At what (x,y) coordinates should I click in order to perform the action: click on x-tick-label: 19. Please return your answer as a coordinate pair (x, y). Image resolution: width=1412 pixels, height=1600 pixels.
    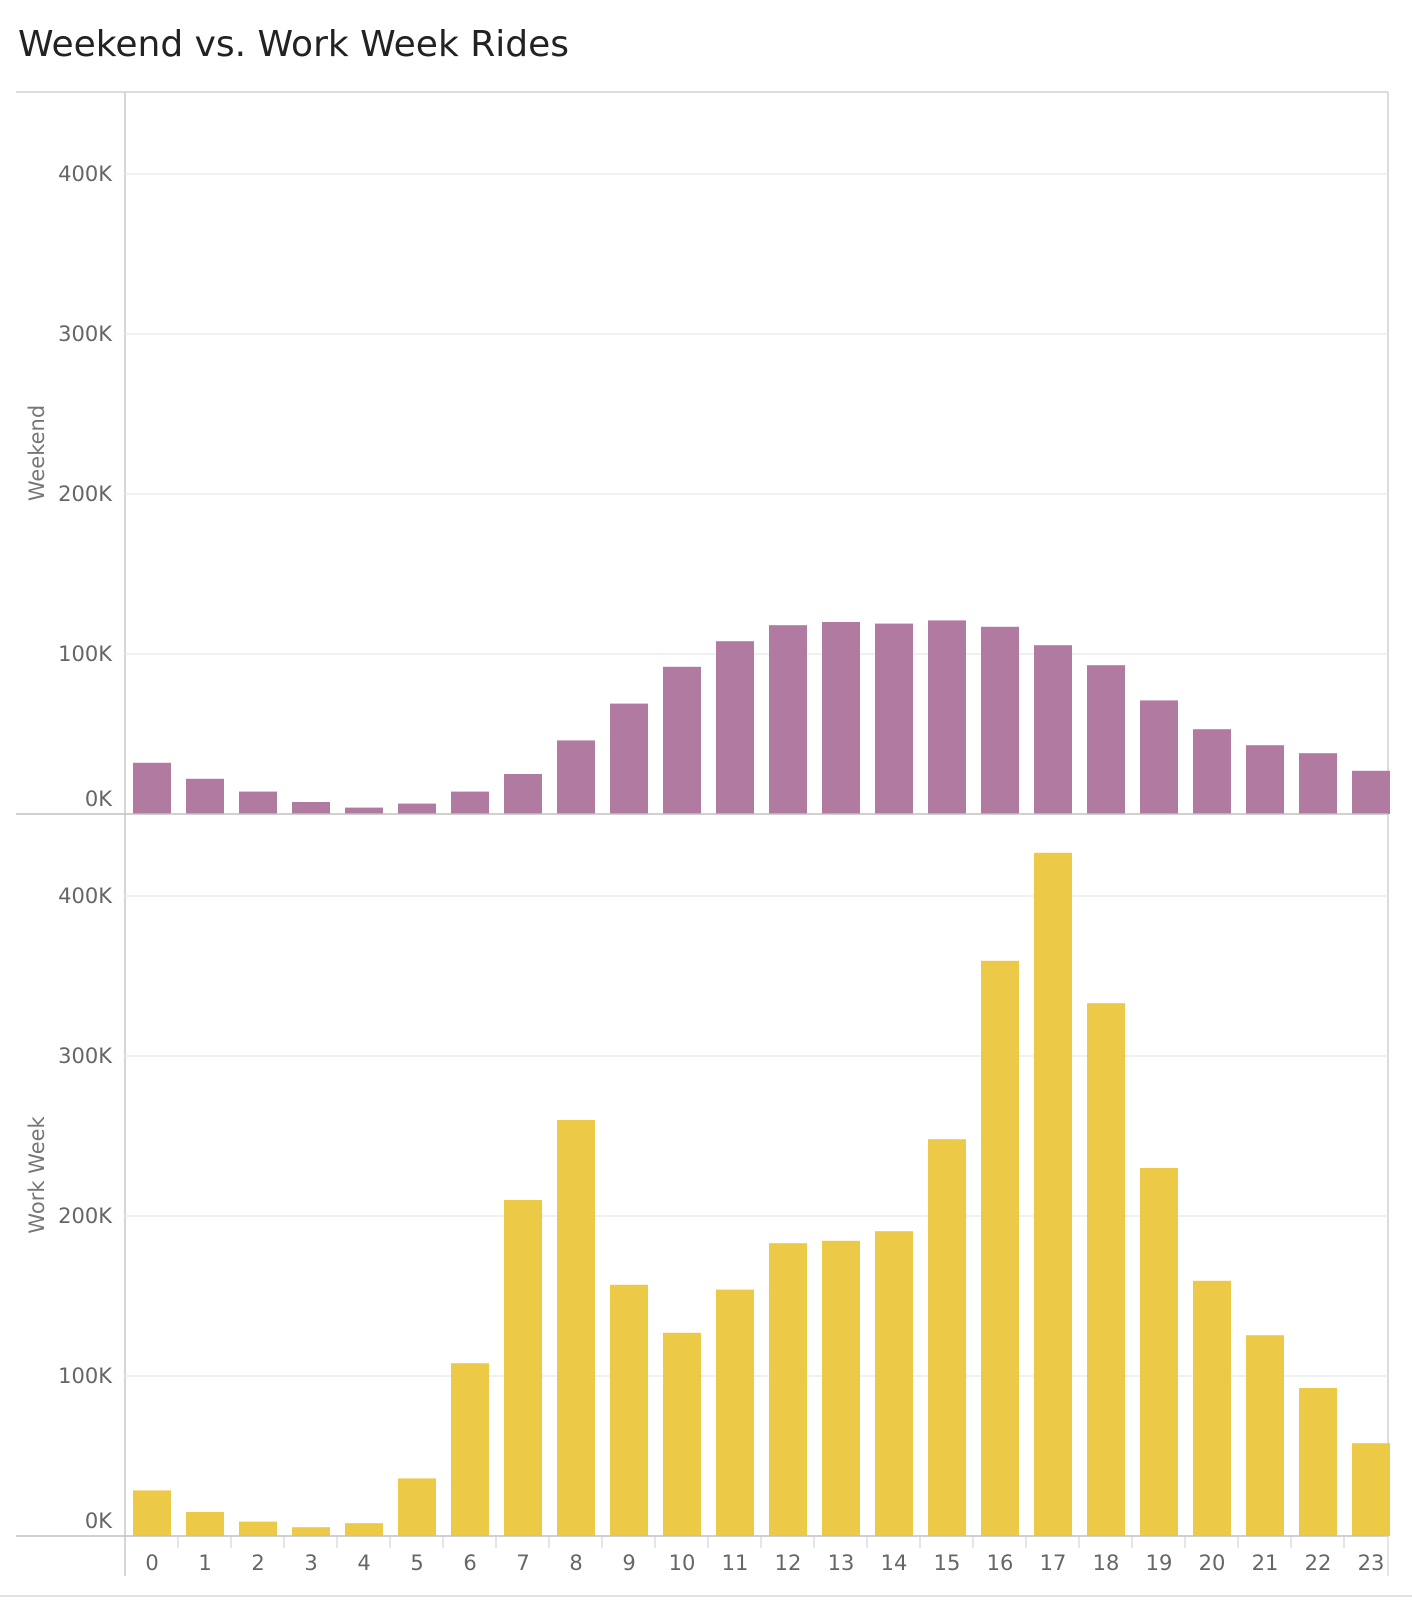
    Looking at the image, I should click on (1159, 1563).